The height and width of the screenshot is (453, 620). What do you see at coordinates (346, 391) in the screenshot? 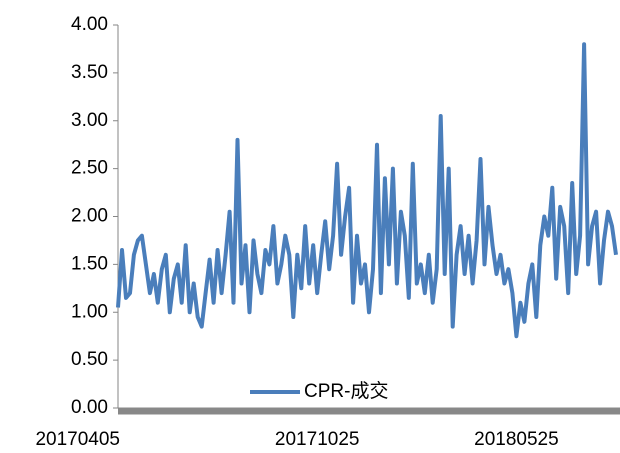
I see `legend-label: CPR-成交` at bounding box center [346, 391].